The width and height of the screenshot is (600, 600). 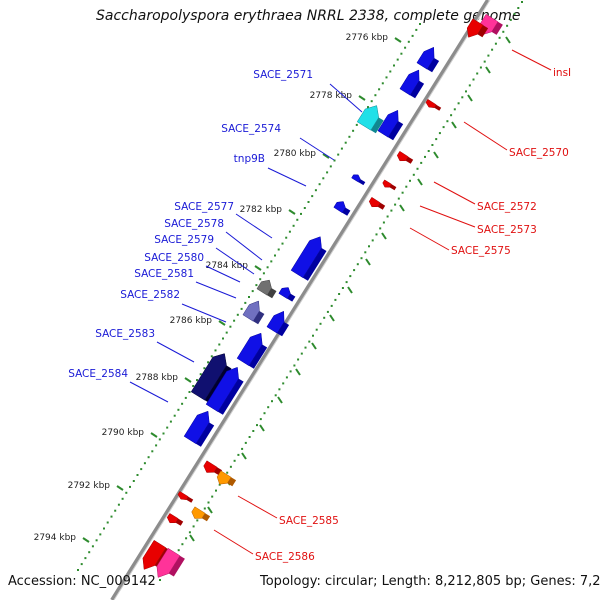 What do you see at coordinates (264, 287) in the screenshot?
I see `gene-fwd-grey` at bounding box center [264, 287].